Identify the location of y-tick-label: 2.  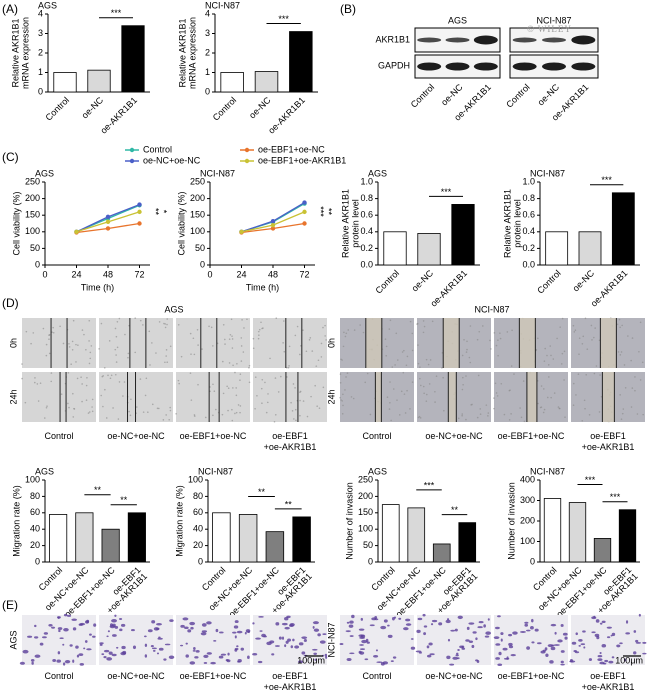
(40, 52).